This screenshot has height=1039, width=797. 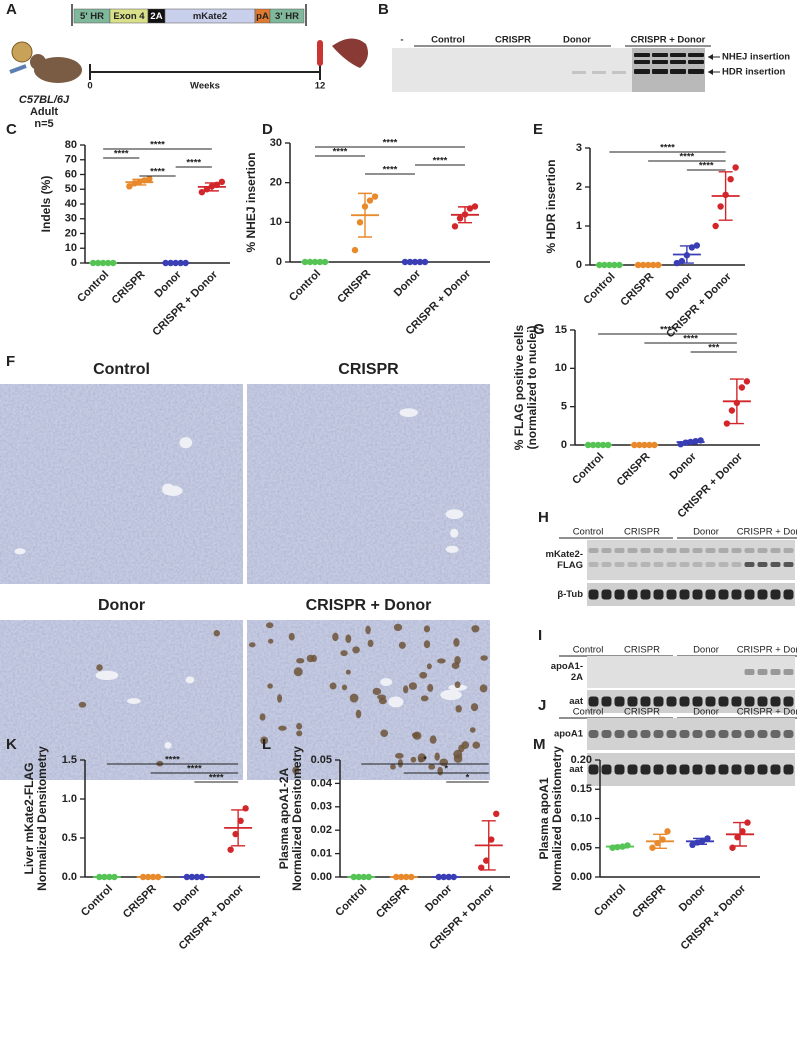 What do you see at coordinates (369, 605) in the screenshot?
I see `image-title: CRISPR + Donor` at bounding box center [369, 605].